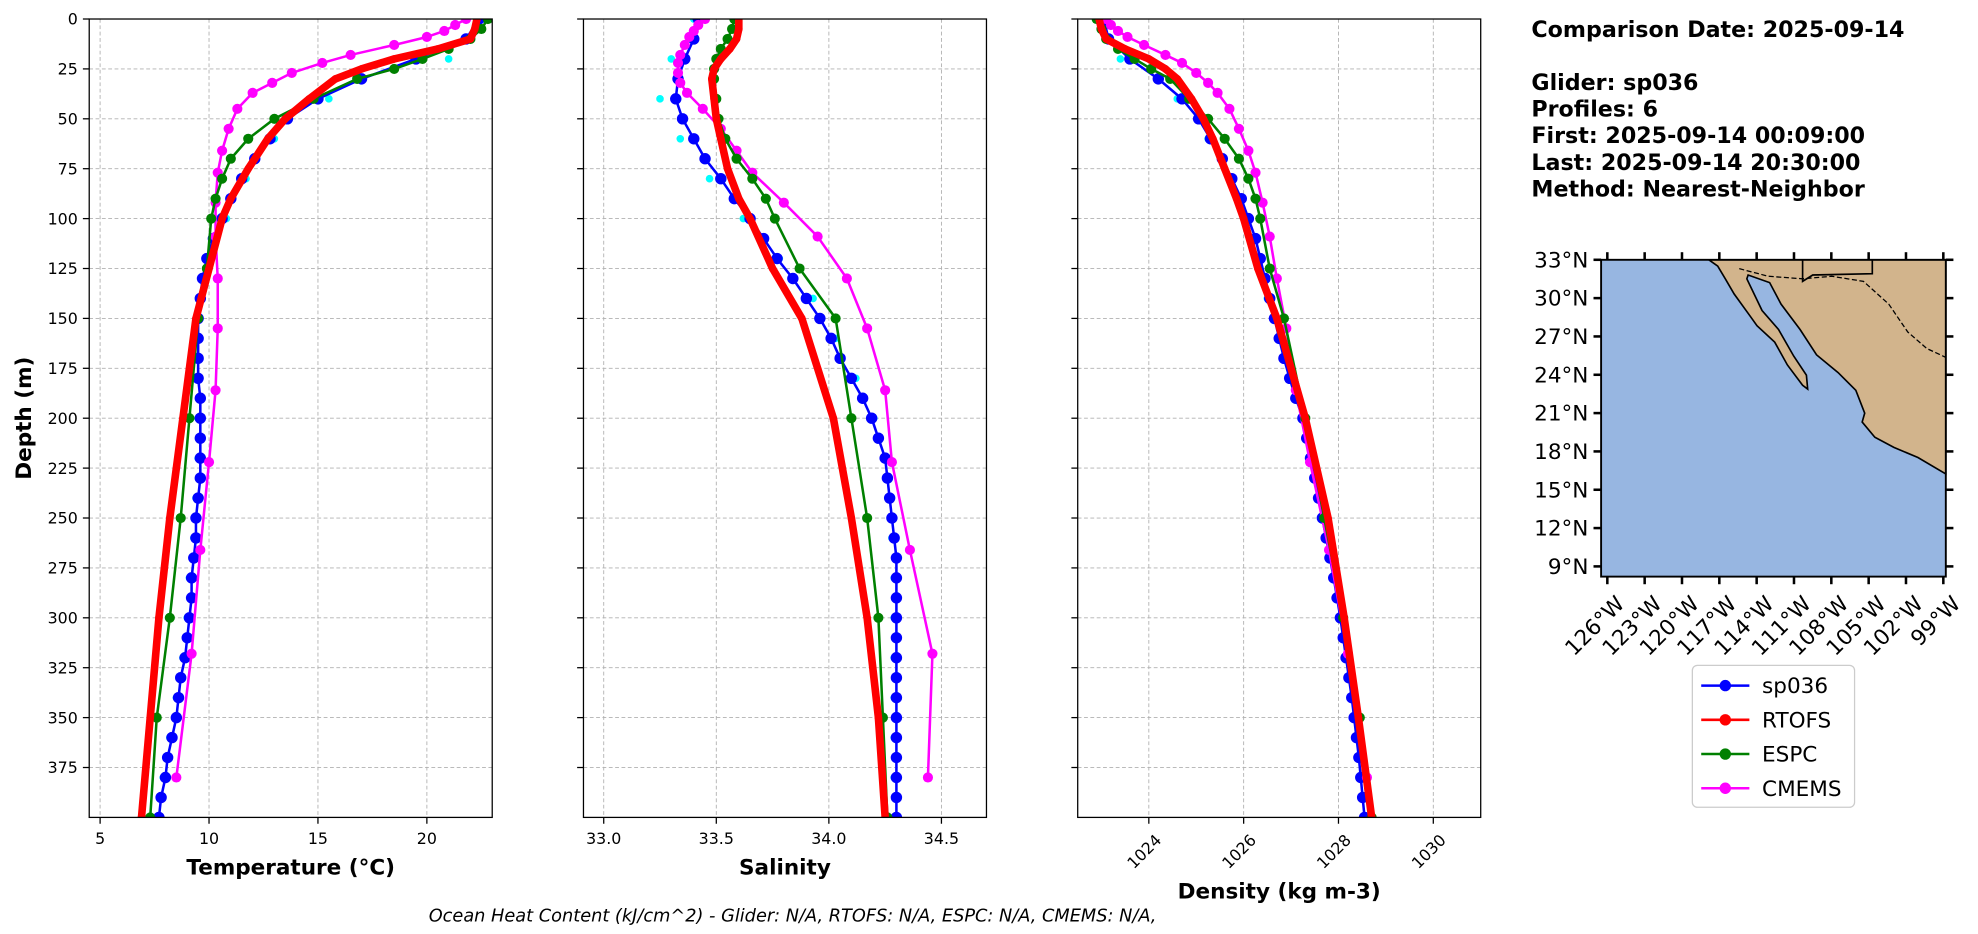 Image resolution: width=1978 pixels, height=934 pixels. I want to click on lat-tick-label: 15°N, so click(1561, 490).